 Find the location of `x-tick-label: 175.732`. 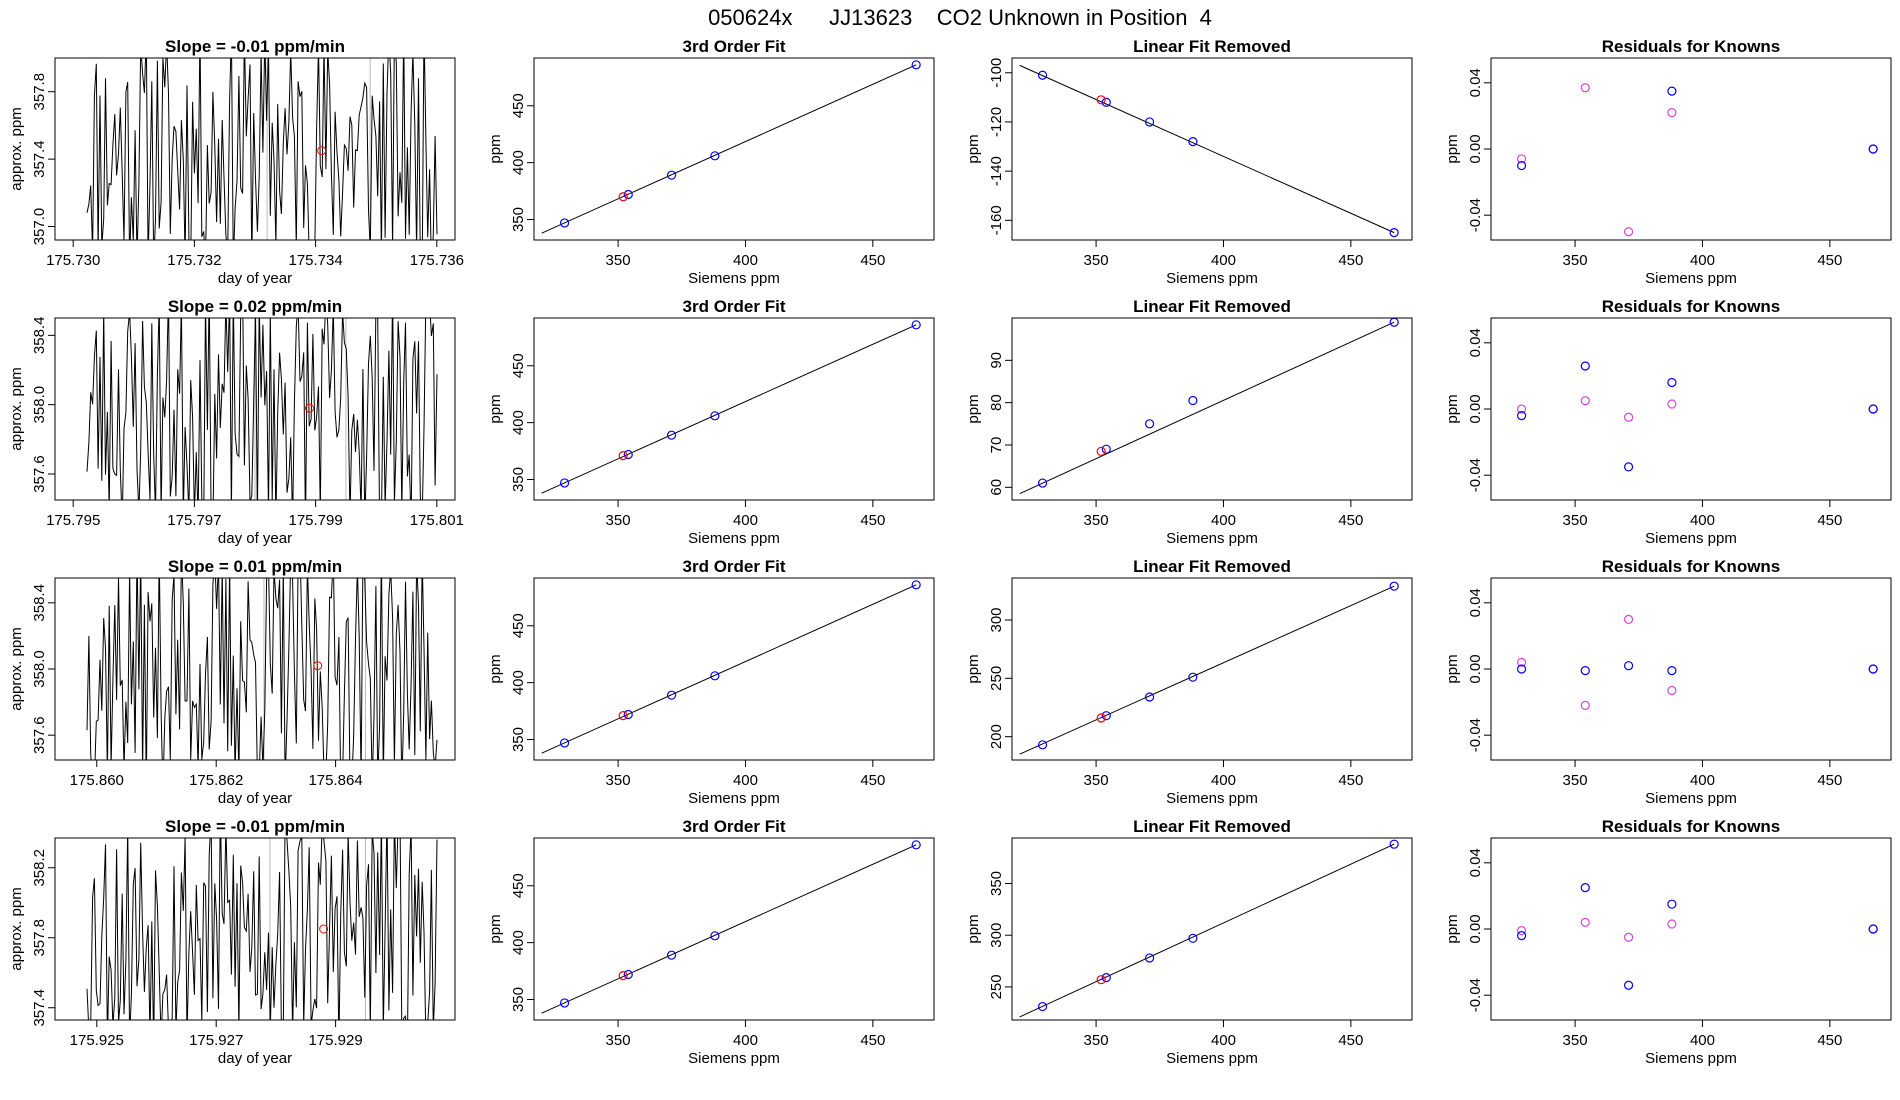

x-tick-label: 175.732 is located at coordinates (194, 260).